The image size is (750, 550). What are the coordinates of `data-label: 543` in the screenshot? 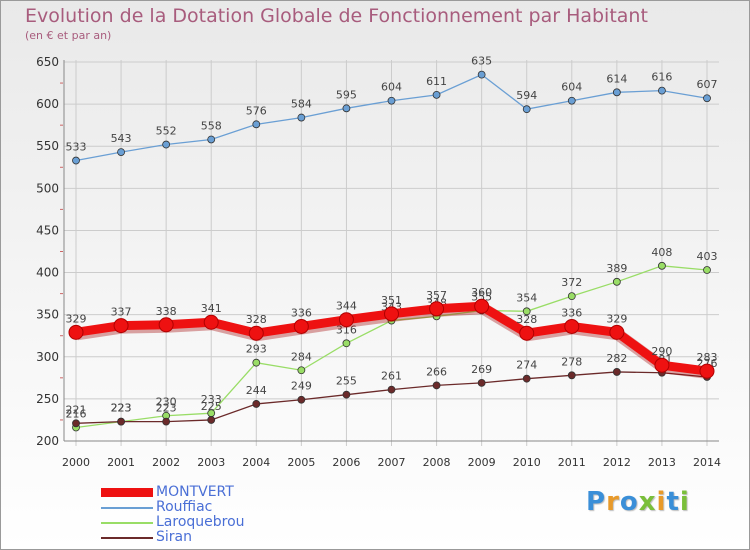 It's located at (121, 138).